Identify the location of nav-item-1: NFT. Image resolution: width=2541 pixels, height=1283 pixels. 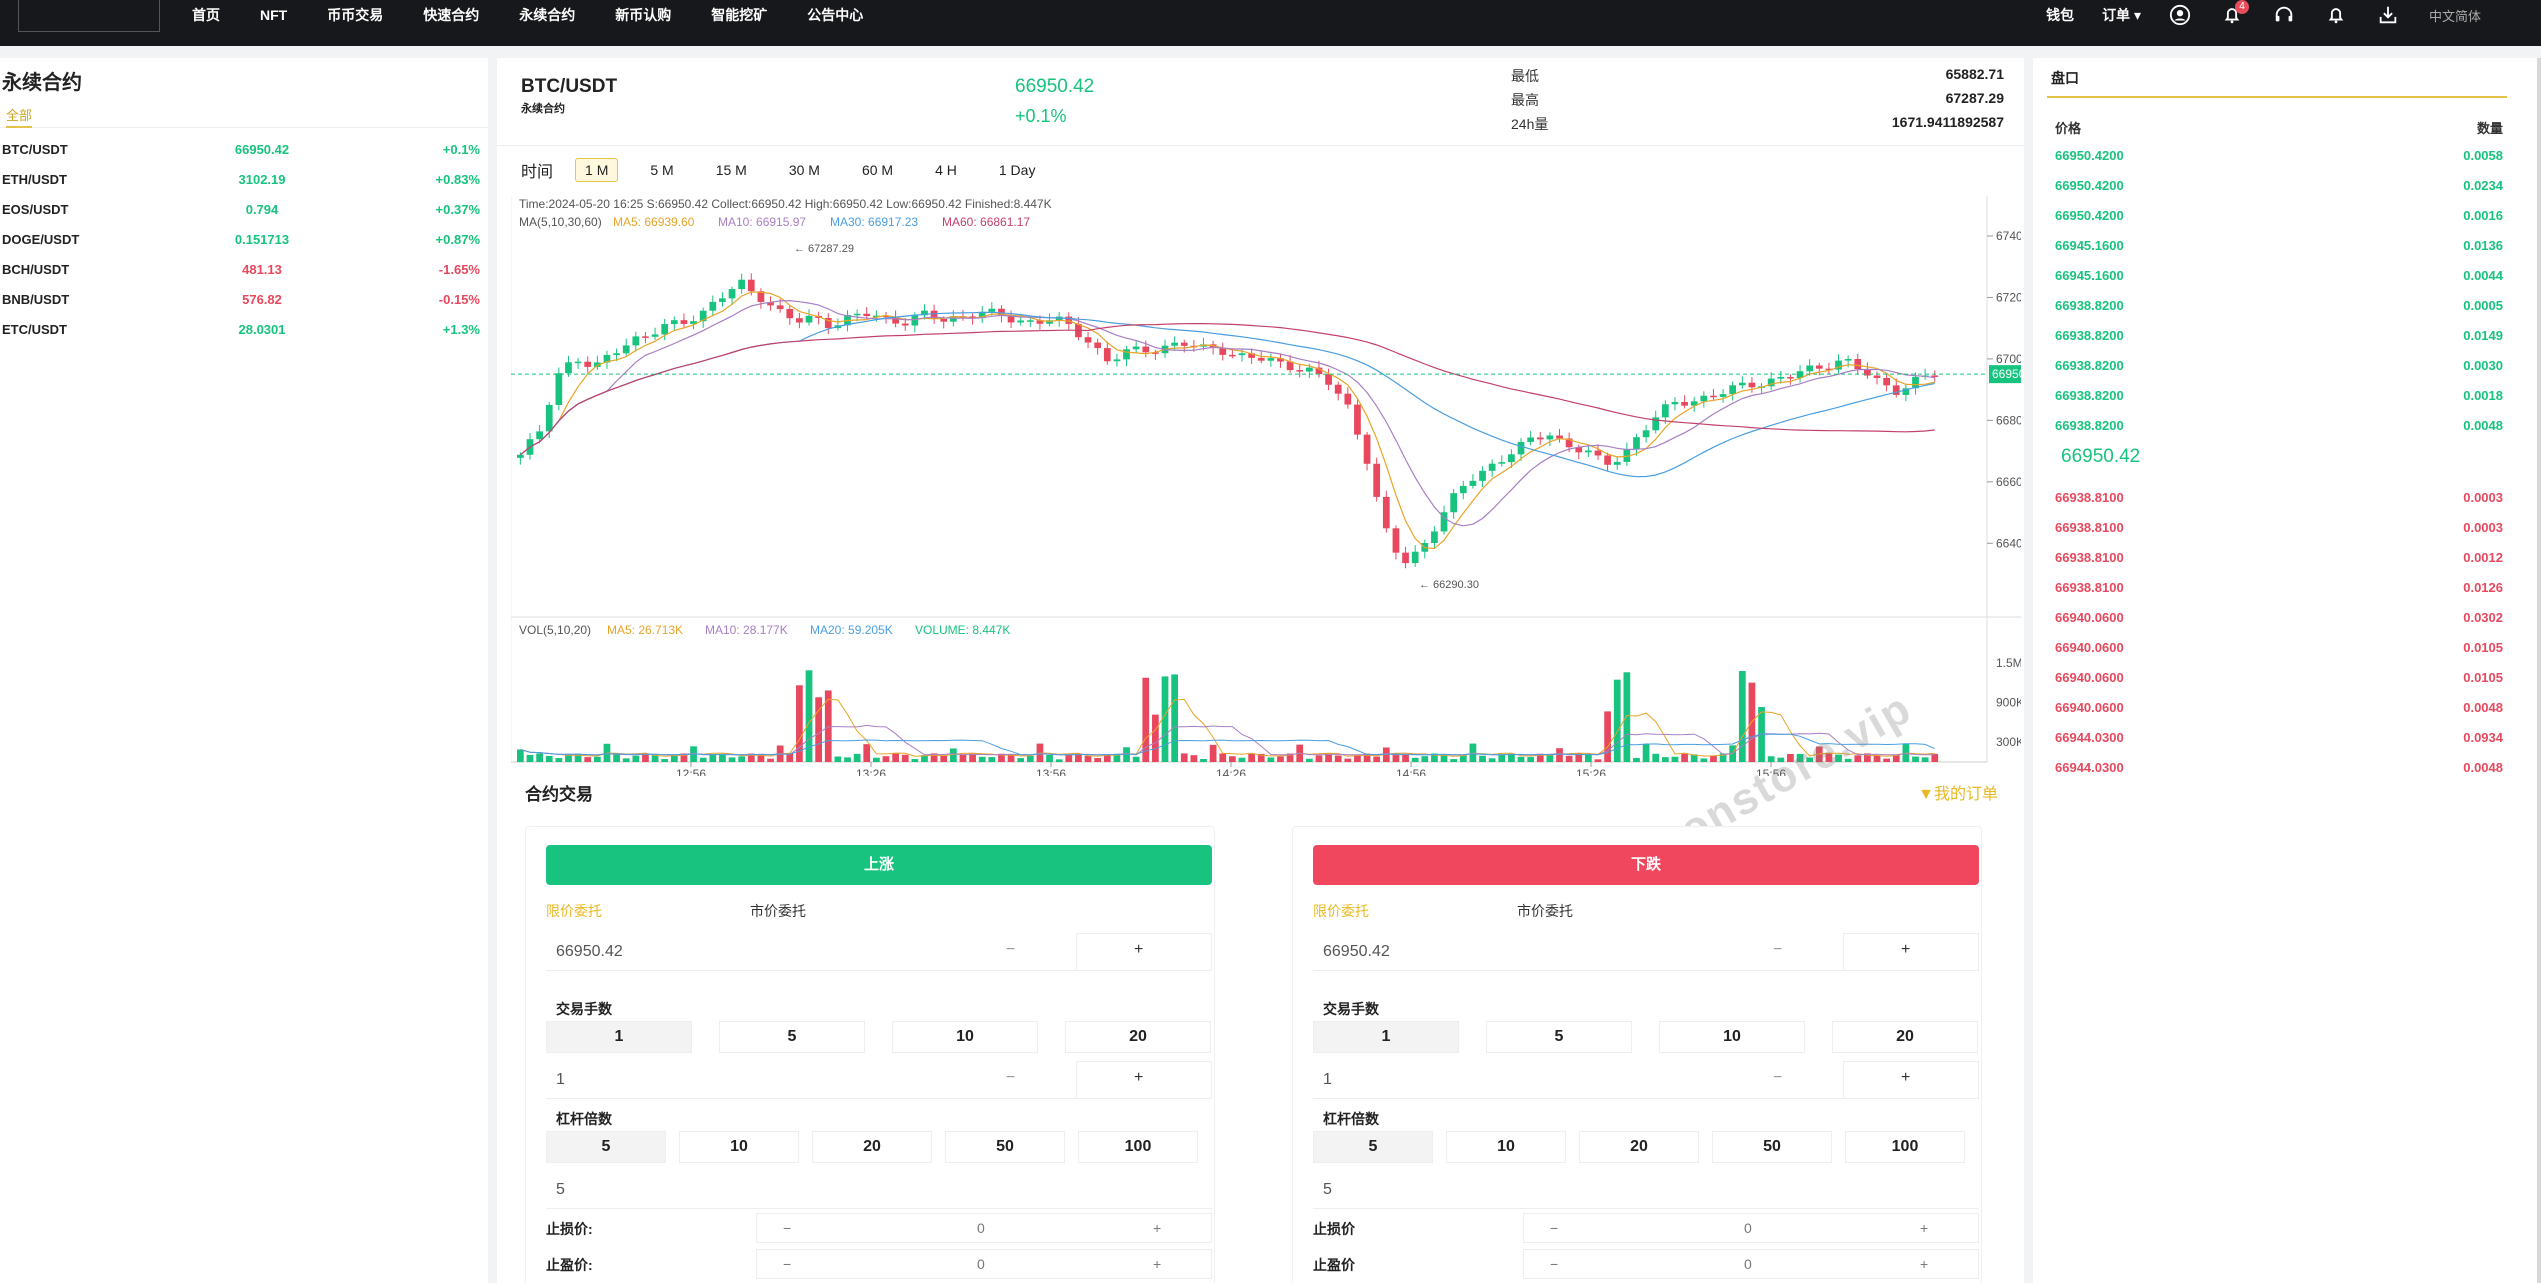
(274, 15).